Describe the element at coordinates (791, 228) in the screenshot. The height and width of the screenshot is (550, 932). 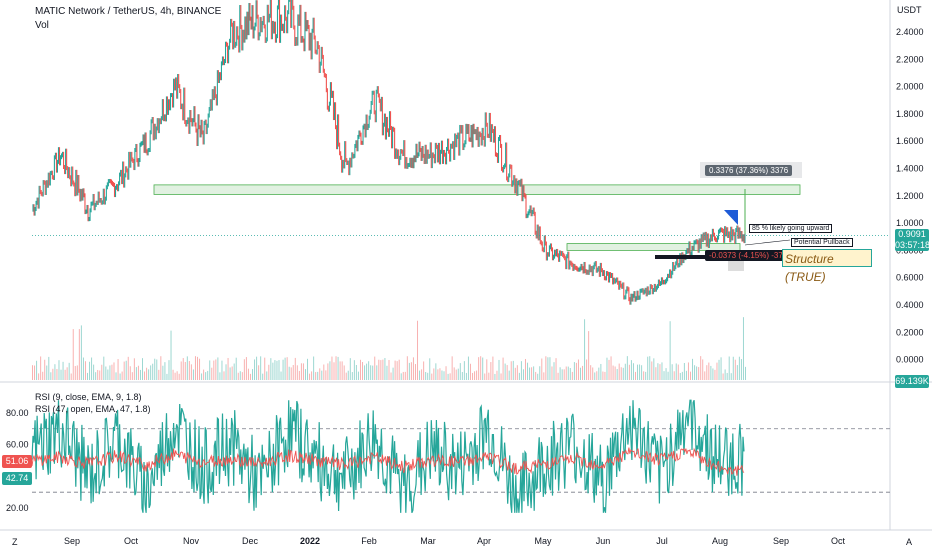
I see `upward-note: 85 % likely going upward` at that location.